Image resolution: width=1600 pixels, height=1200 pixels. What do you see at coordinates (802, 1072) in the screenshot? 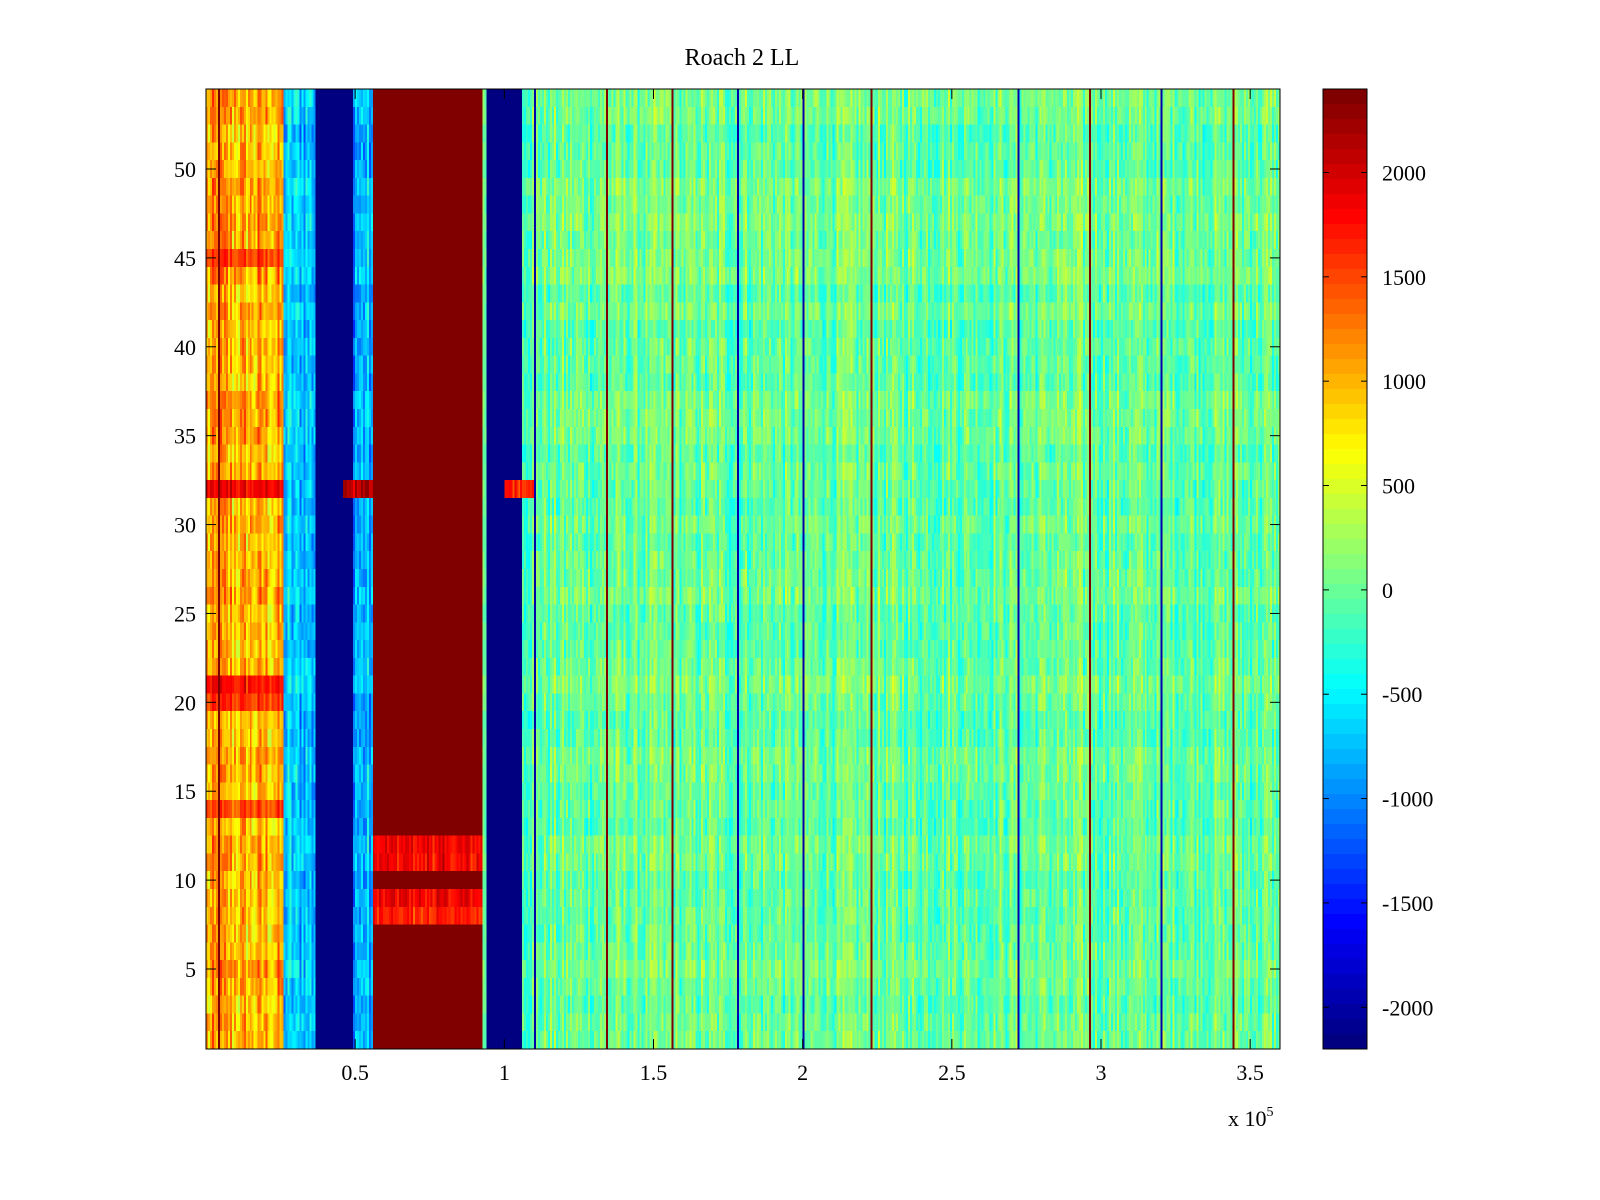
I see `x-tick-label: 2` at bounding box center [802, 1072].